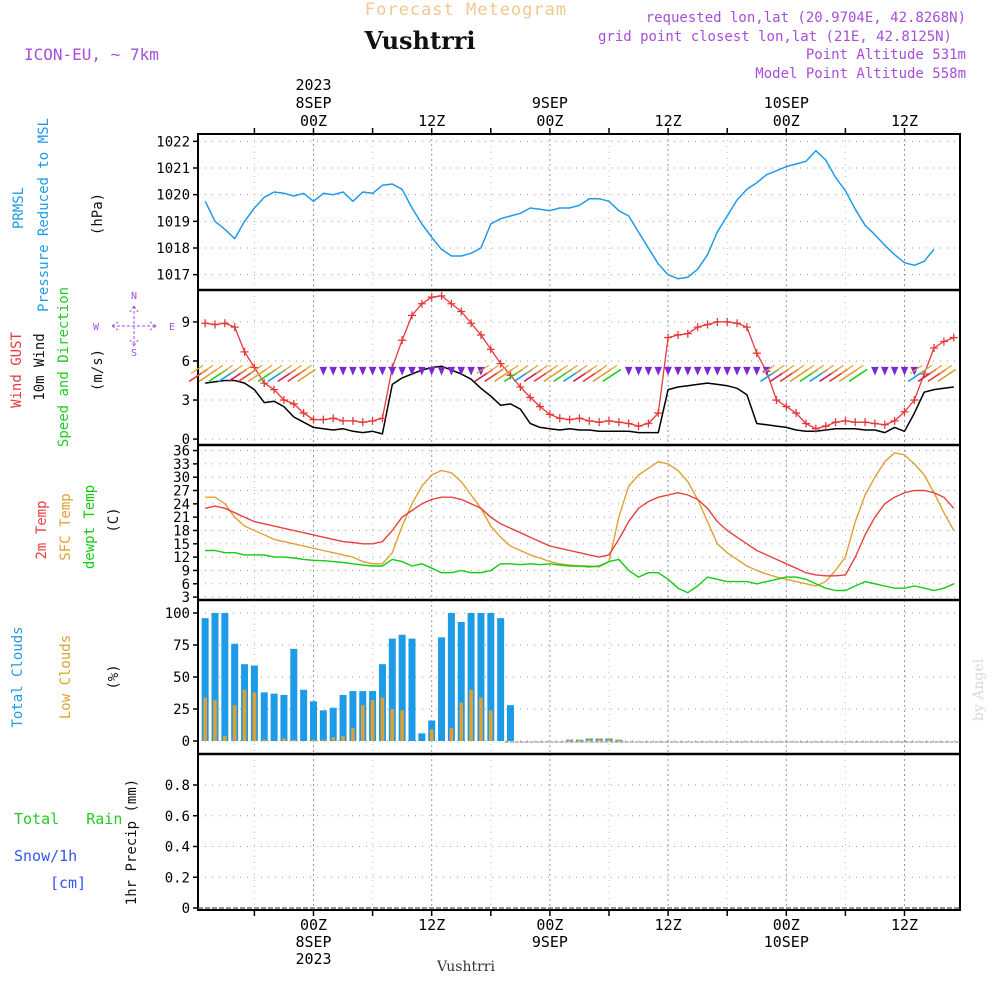 Image resolution: width=1000 pixels, height=1004 pixels. Describe the element at coordinates (580, 362) in the screenshot. I see `wind-gust-line` at that location.